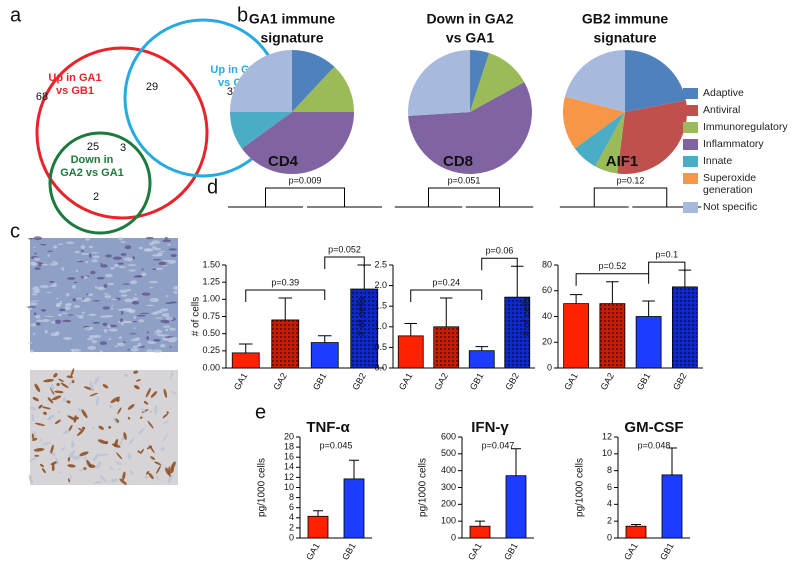  What do you see at coordinates (280, 381) in the screenshot?
I see `x-tick-label: GA2` at bounding box center [280, 381].